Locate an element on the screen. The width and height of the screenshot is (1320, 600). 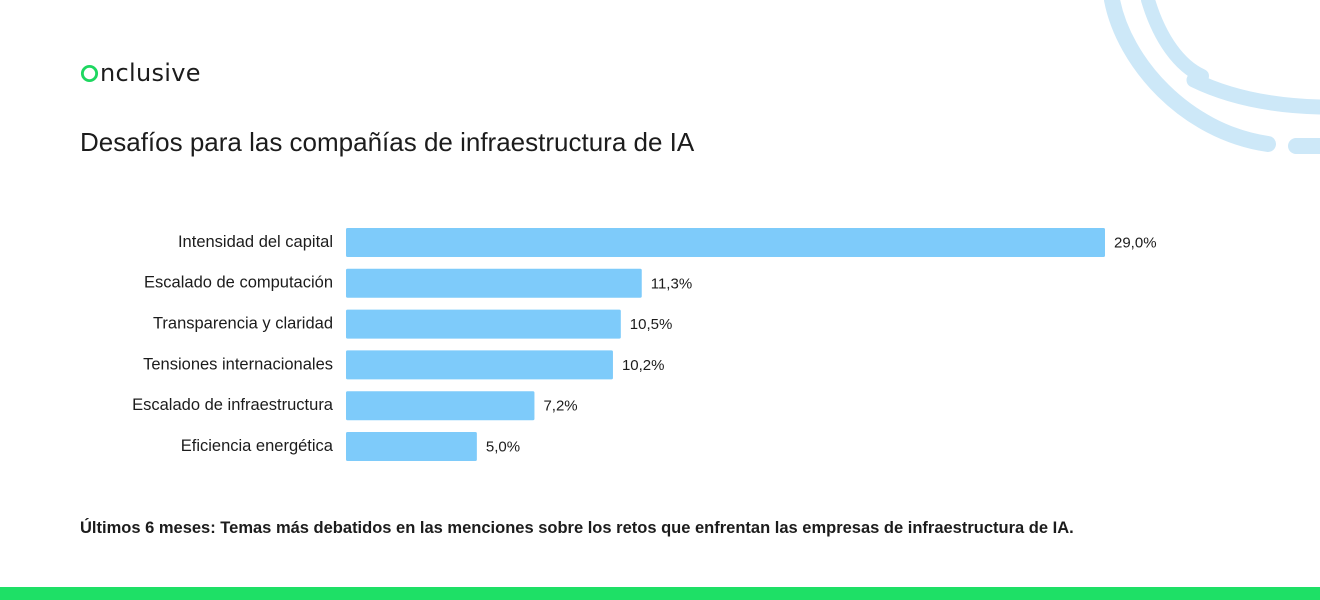
category-label: Tensiones internacionales is located at coordinates (238, 364).